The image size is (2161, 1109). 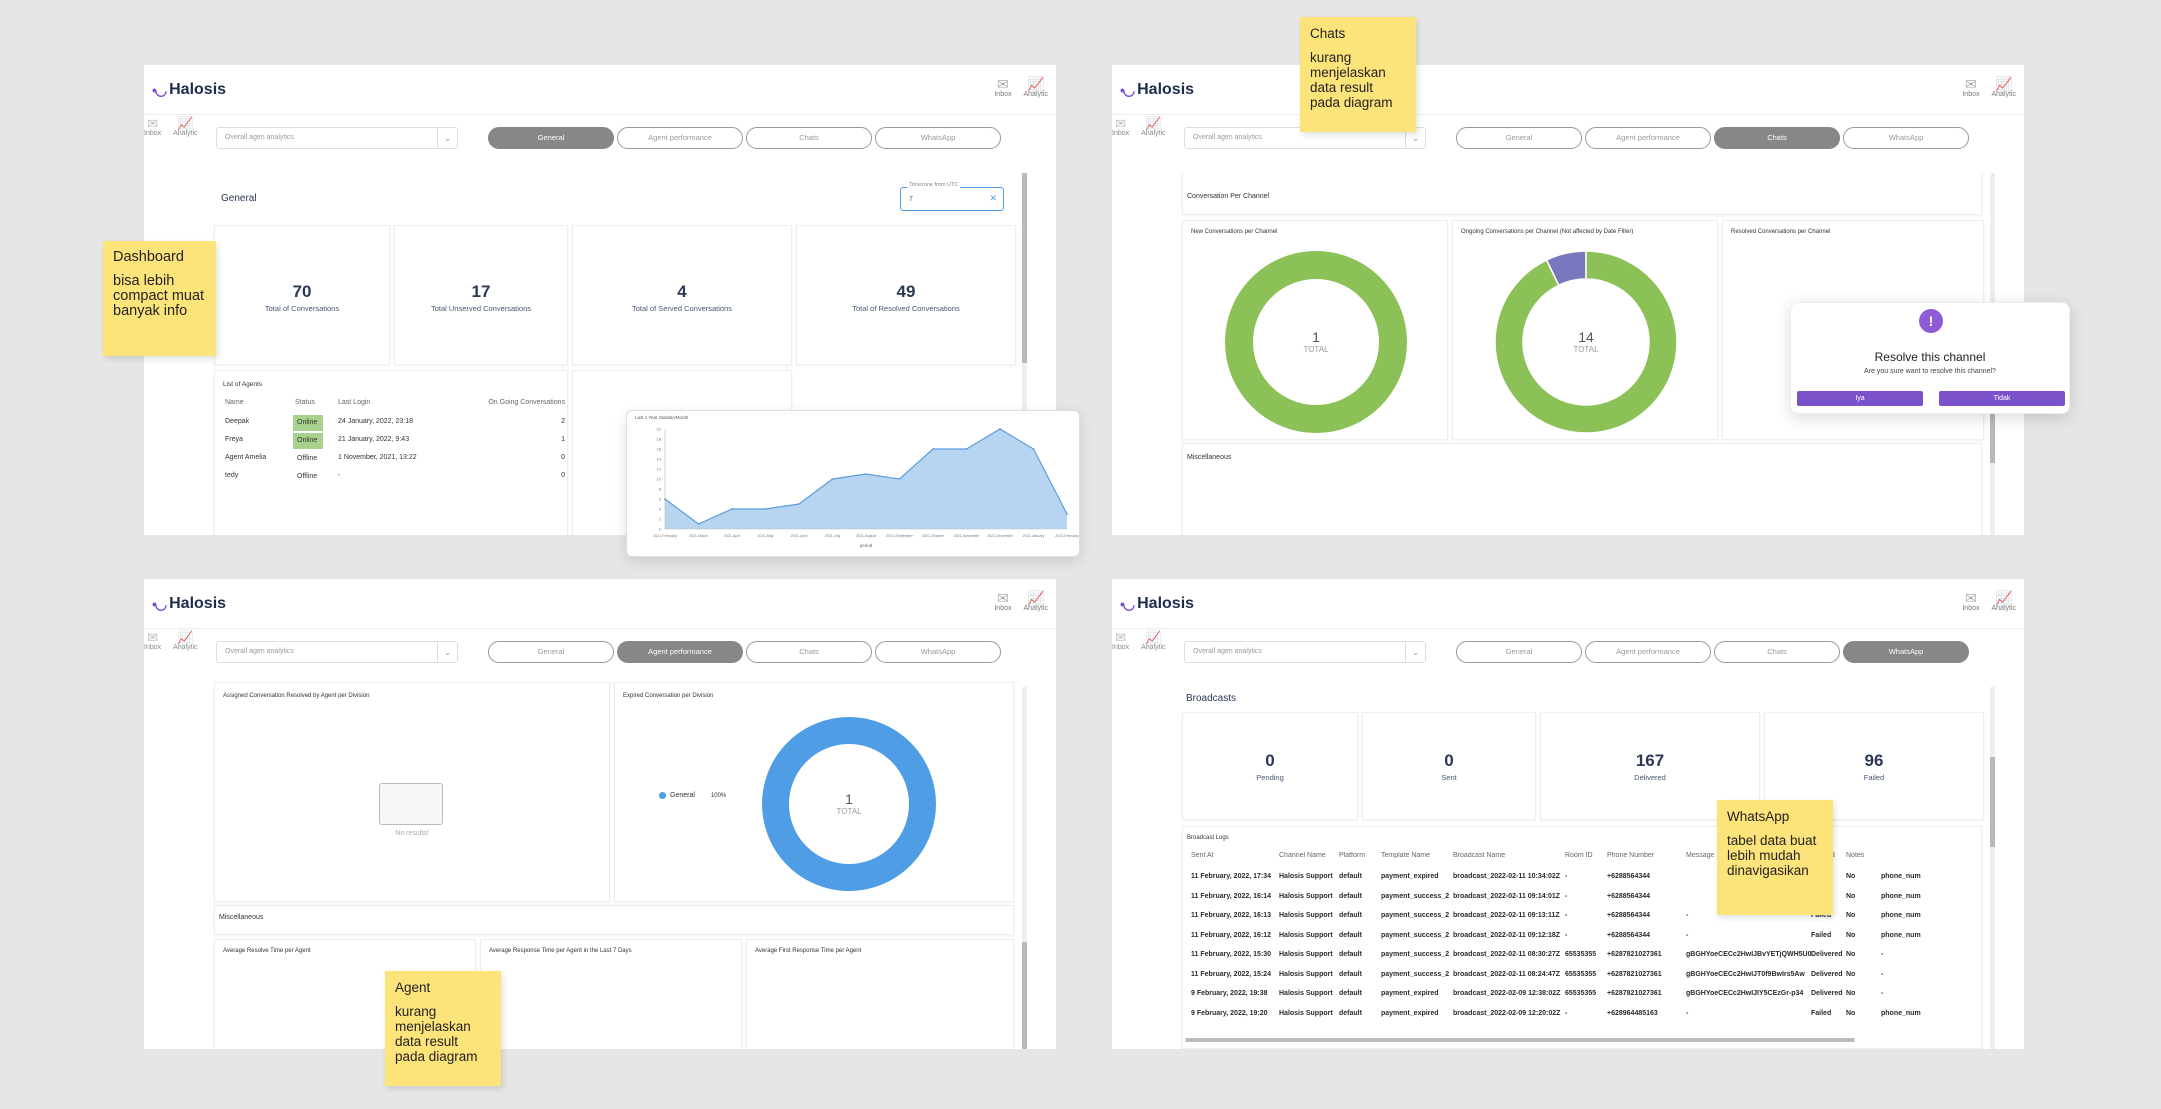 What do you see at coordinates (911, 199) in the screenshot?
I see `timezone-value: 7` at bounding box center [911, 199].